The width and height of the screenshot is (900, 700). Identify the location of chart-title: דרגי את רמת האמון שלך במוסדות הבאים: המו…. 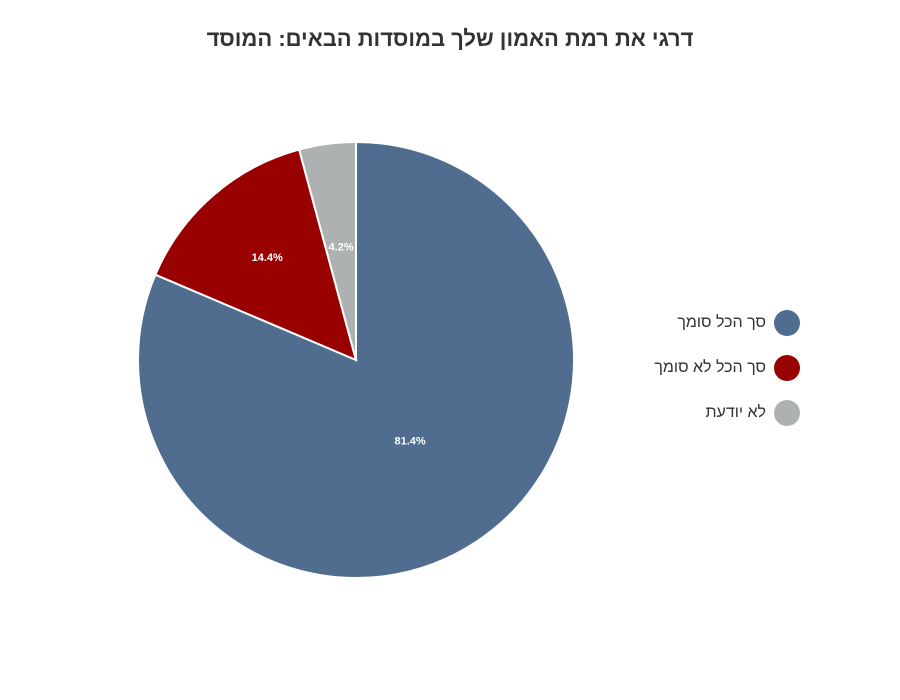
(450, 38).